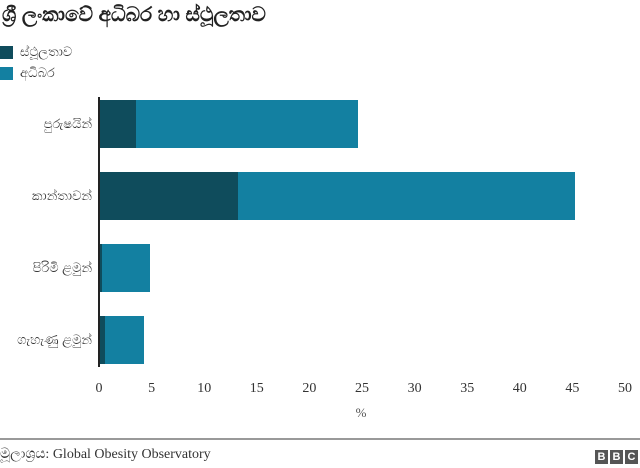  Describe the element at coordinates (572, 388) in the screenshot. I see `x-tick-label: 45` at that location.